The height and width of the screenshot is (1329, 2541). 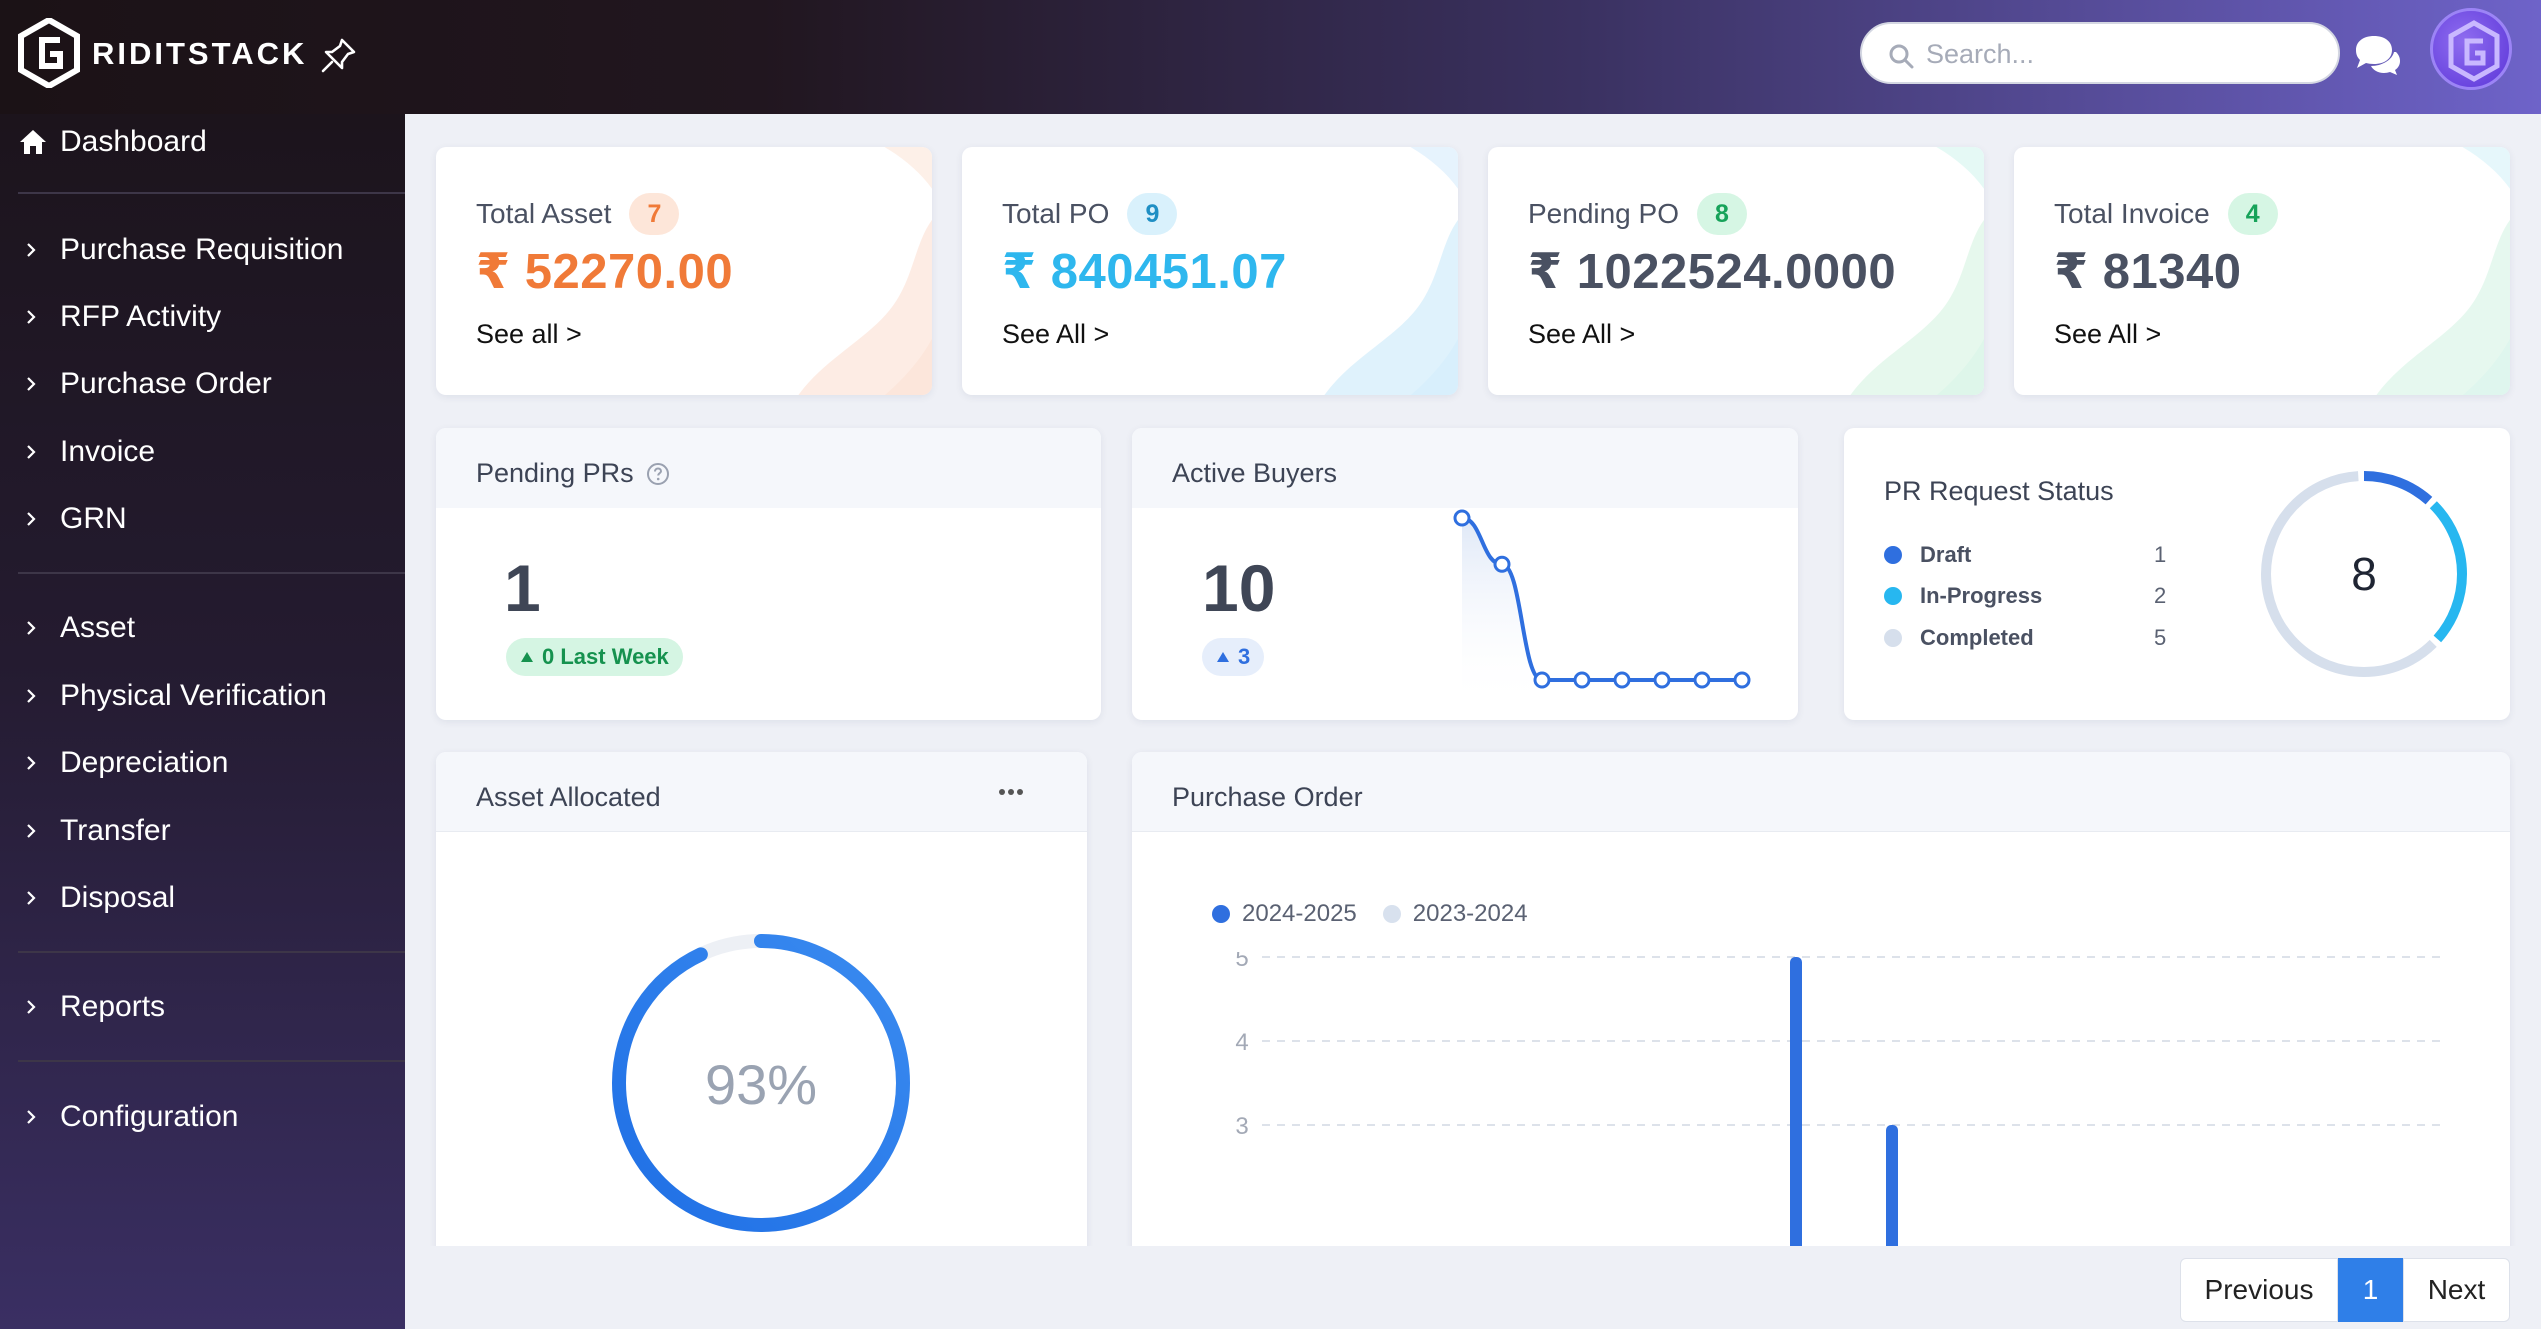 What do you see at coordinates (1470, 913) in the screenshot?
I see `legend-label: 2023-2024` at bounding box center [1470, 913].